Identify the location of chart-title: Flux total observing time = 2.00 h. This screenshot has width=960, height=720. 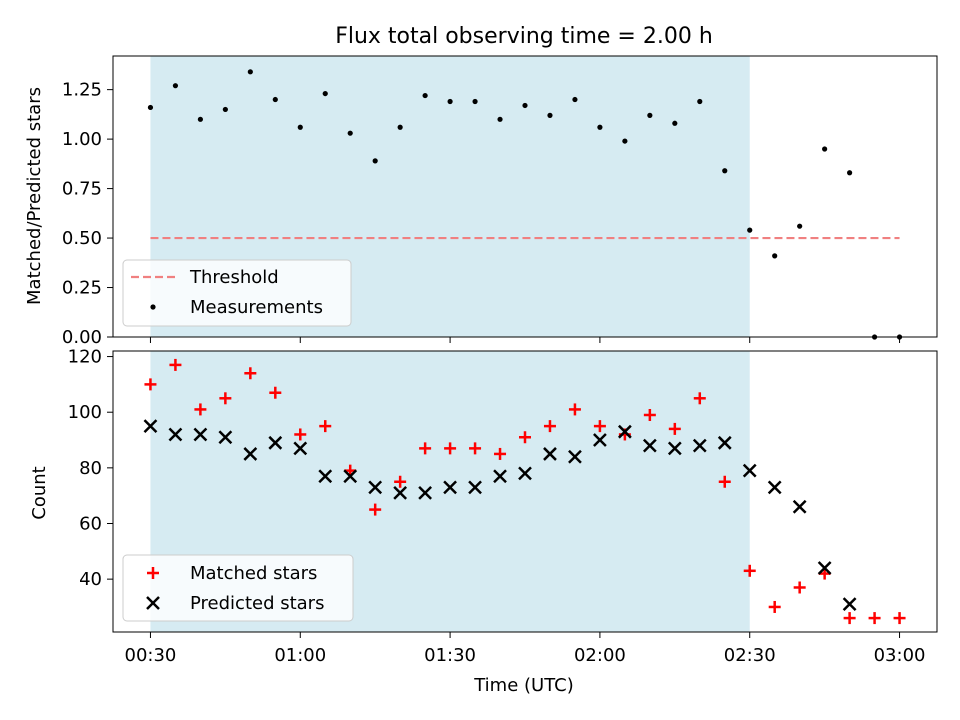
(524, 36).